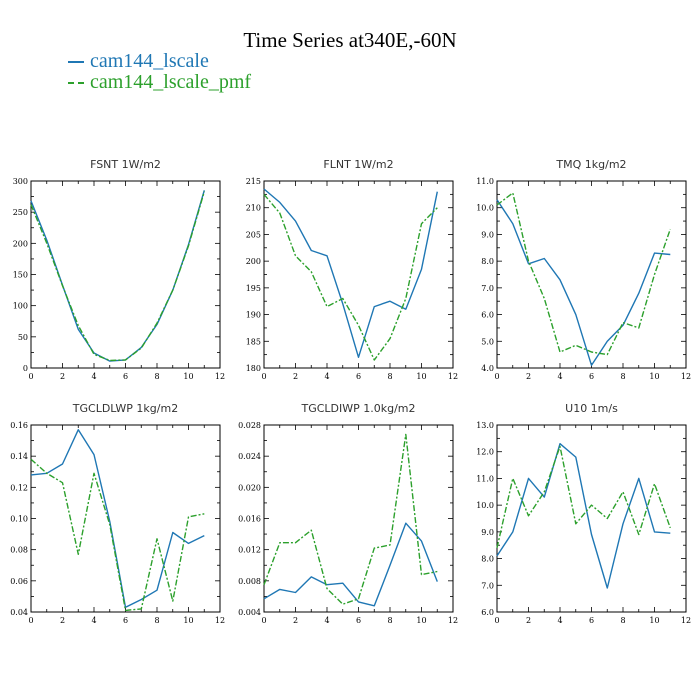 Image resolution: width=700 pixels, height=700 pixels. Describe the element at coordinates (590, 164) in the screenshot. I see `panel-title: TMQ 1kg/m2` at that location.